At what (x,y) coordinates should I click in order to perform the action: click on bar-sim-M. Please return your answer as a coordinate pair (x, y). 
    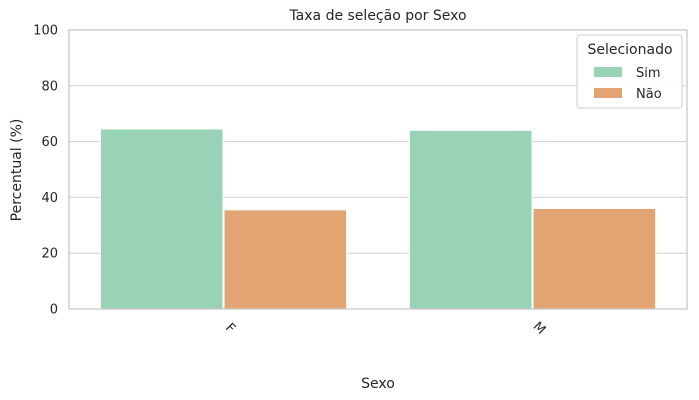
    Looking at the image, I should click on (471, 220).